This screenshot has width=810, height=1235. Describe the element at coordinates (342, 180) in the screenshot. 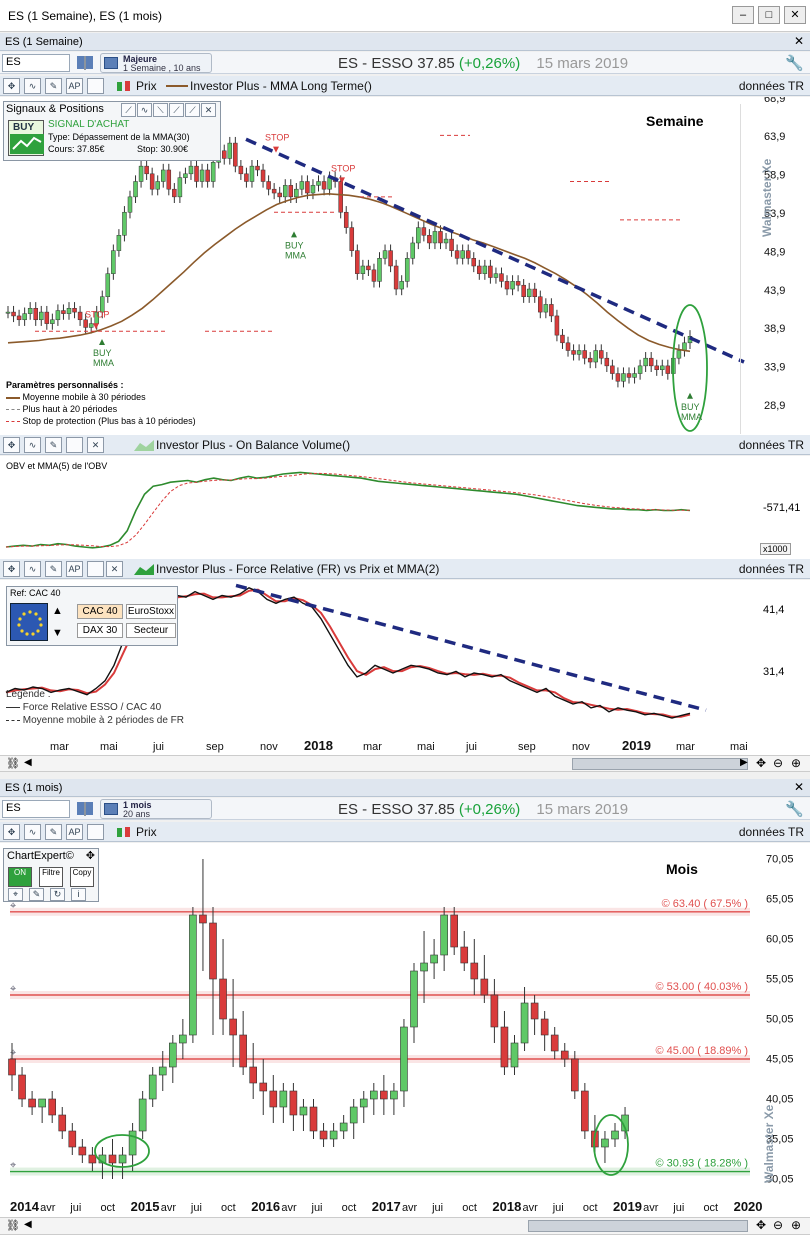

I see `down-arrow-icon` at that location.